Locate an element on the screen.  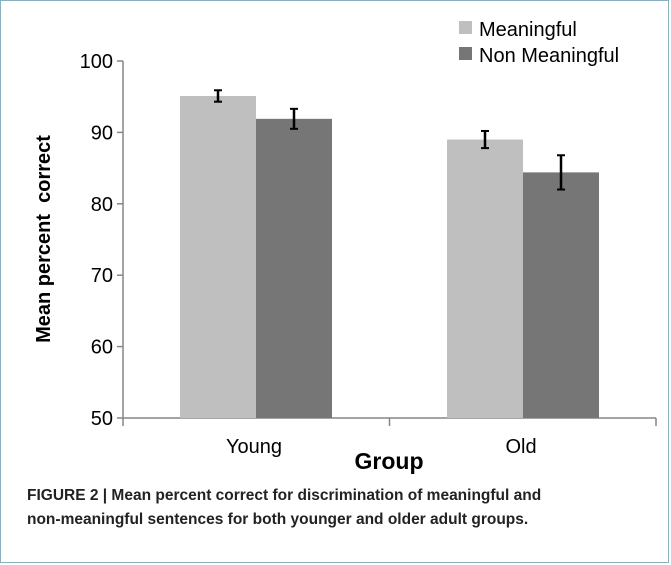
legend: Meaningful Non Meaningful is located at coordinates (539, 43).